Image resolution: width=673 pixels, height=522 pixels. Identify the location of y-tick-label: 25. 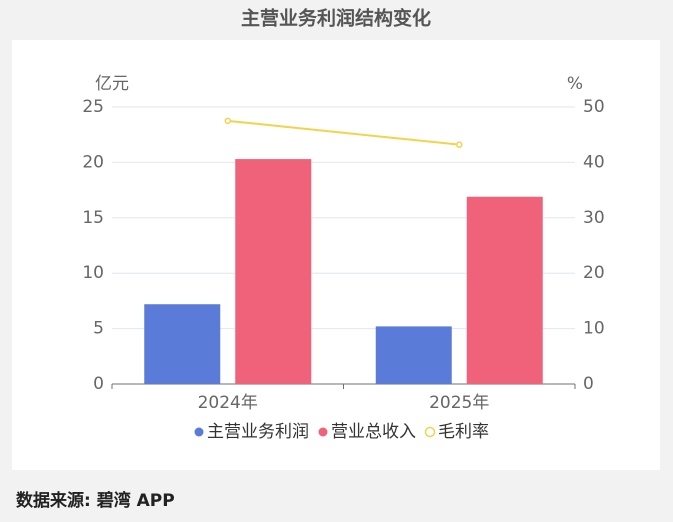
(93, 107).